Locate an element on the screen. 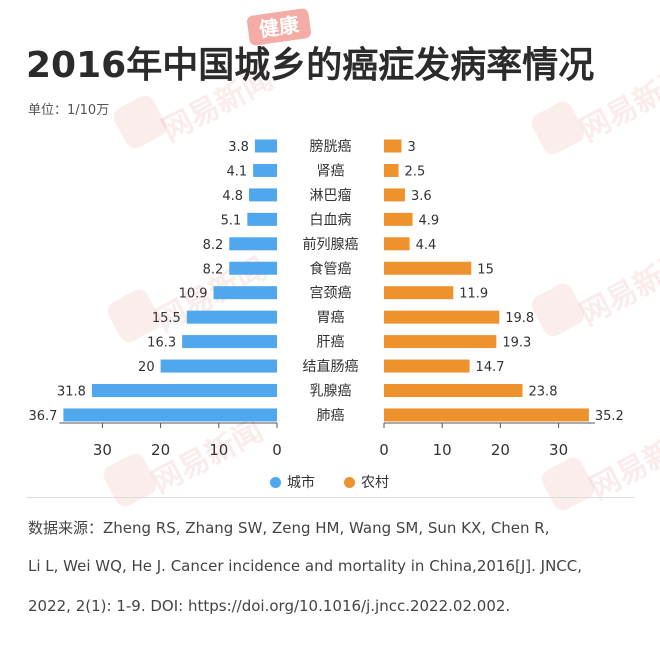 Image resolution: width=660 pixels, height=660 pixels. legend-rural-label: 农村 is located at coordinates (375, 483).